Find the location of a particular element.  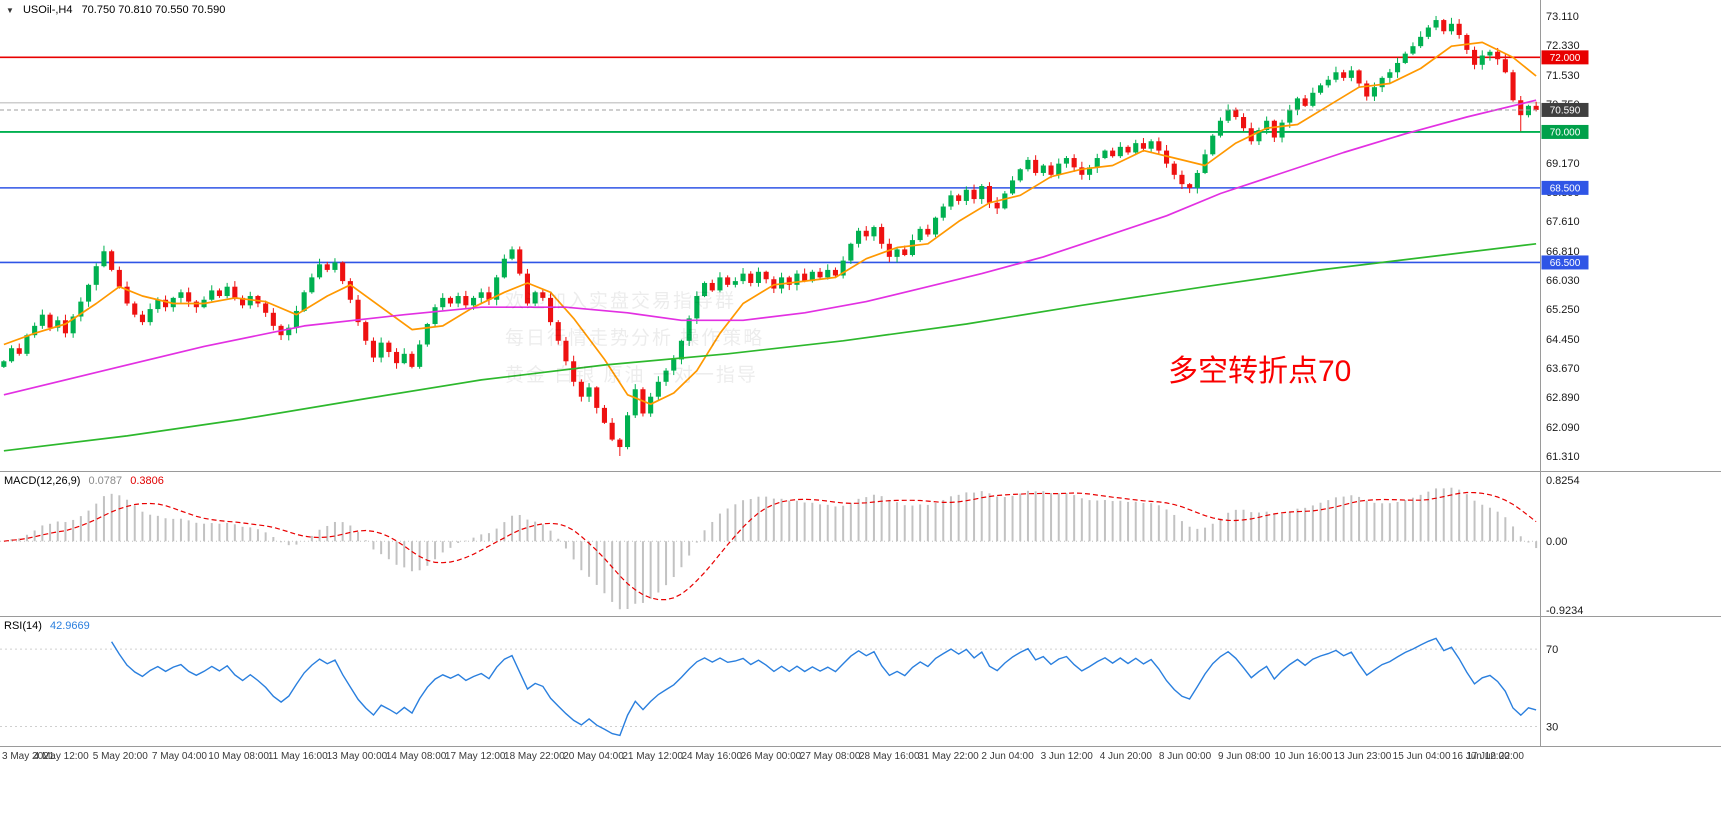

time-tick-label: 21 May 12:00 is located at coordinates (652, 756).